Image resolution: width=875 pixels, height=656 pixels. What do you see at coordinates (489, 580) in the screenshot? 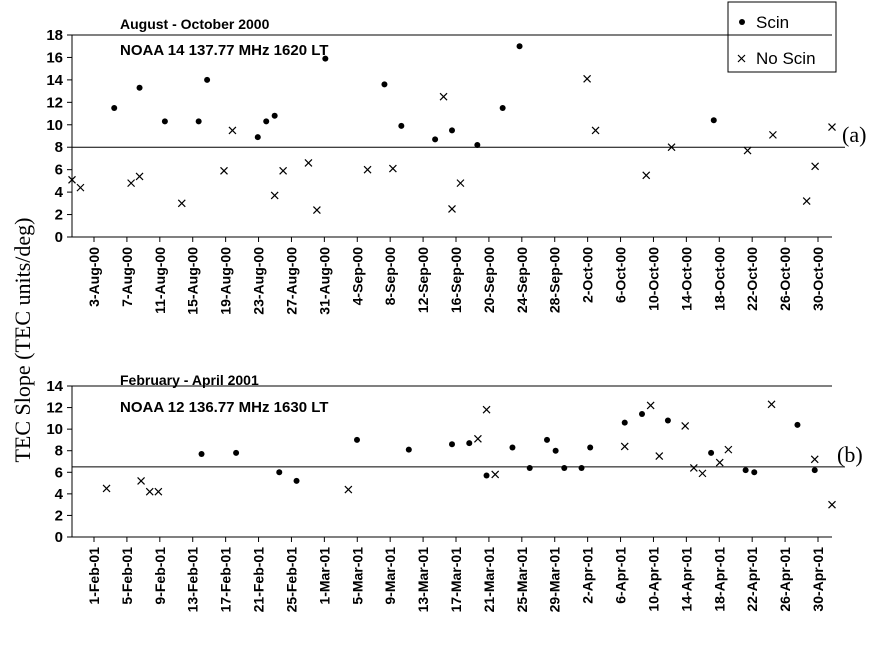
I see `x-tick-label: 21-Mar-01` at bounding box center [489, 580].